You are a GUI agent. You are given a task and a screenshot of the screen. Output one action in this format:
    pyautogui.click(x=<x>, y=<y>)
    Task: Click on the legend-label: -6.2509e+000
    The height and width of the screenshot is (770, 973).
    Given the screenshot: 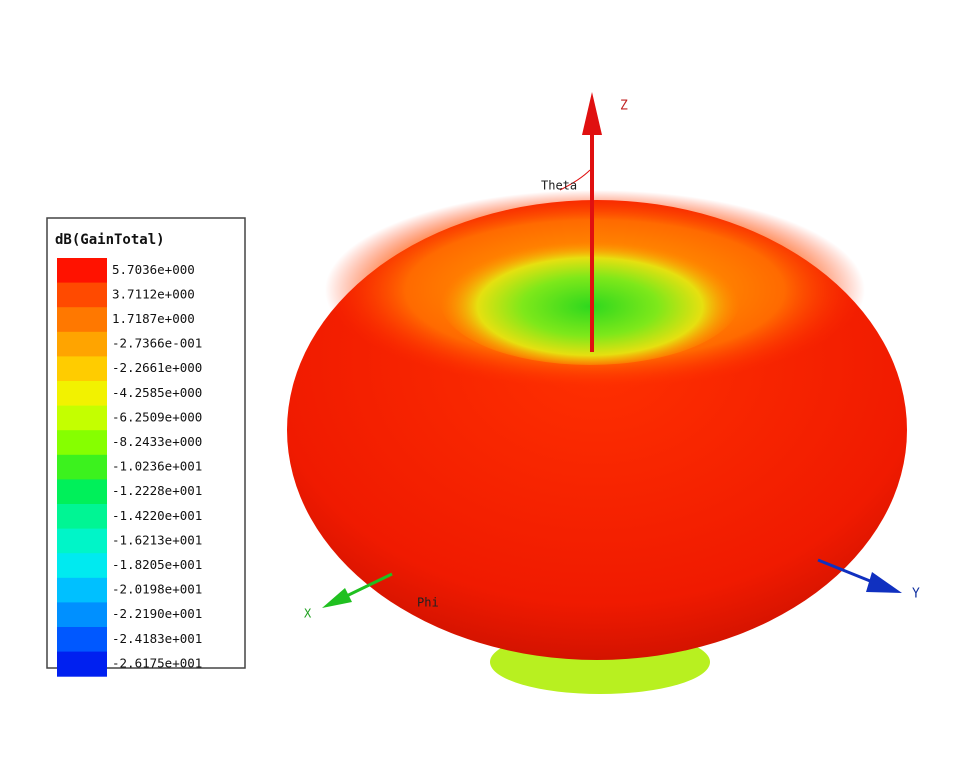 What is the action you would take?
    pyautogui.click(x=157, y=416)
    